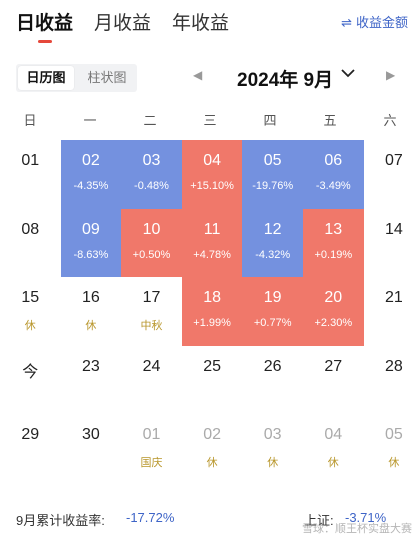 This screenshot has height=544, width=420. Describe the element at coordinates (30, 434) in the screenshot. I see `day-number: 29` at that location.